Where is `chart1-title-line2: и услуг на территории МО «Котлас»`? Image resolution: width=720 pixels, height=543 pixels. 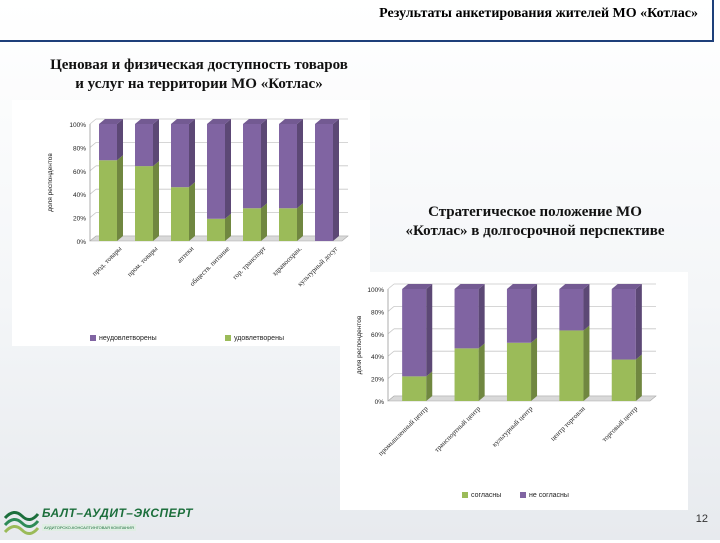 chart1-title-line2: и услуг на территории МО «Котлас» is located at coordinates (199, 84).